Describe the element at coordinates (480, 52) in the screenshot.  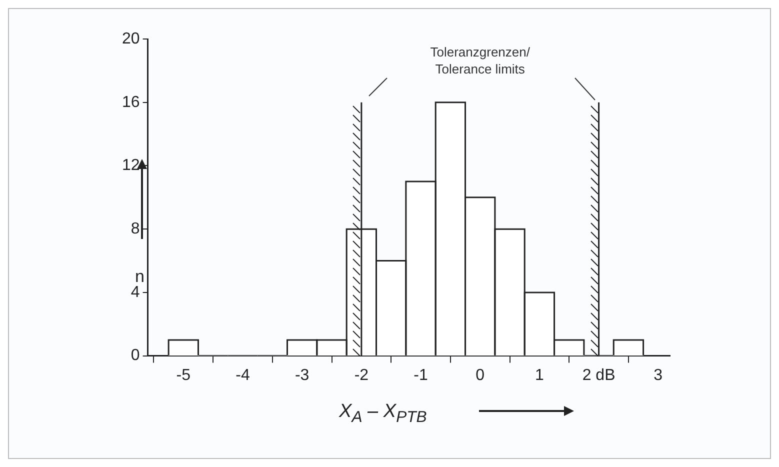
I see `annotation: Toleranzgrenzen/` at that location.